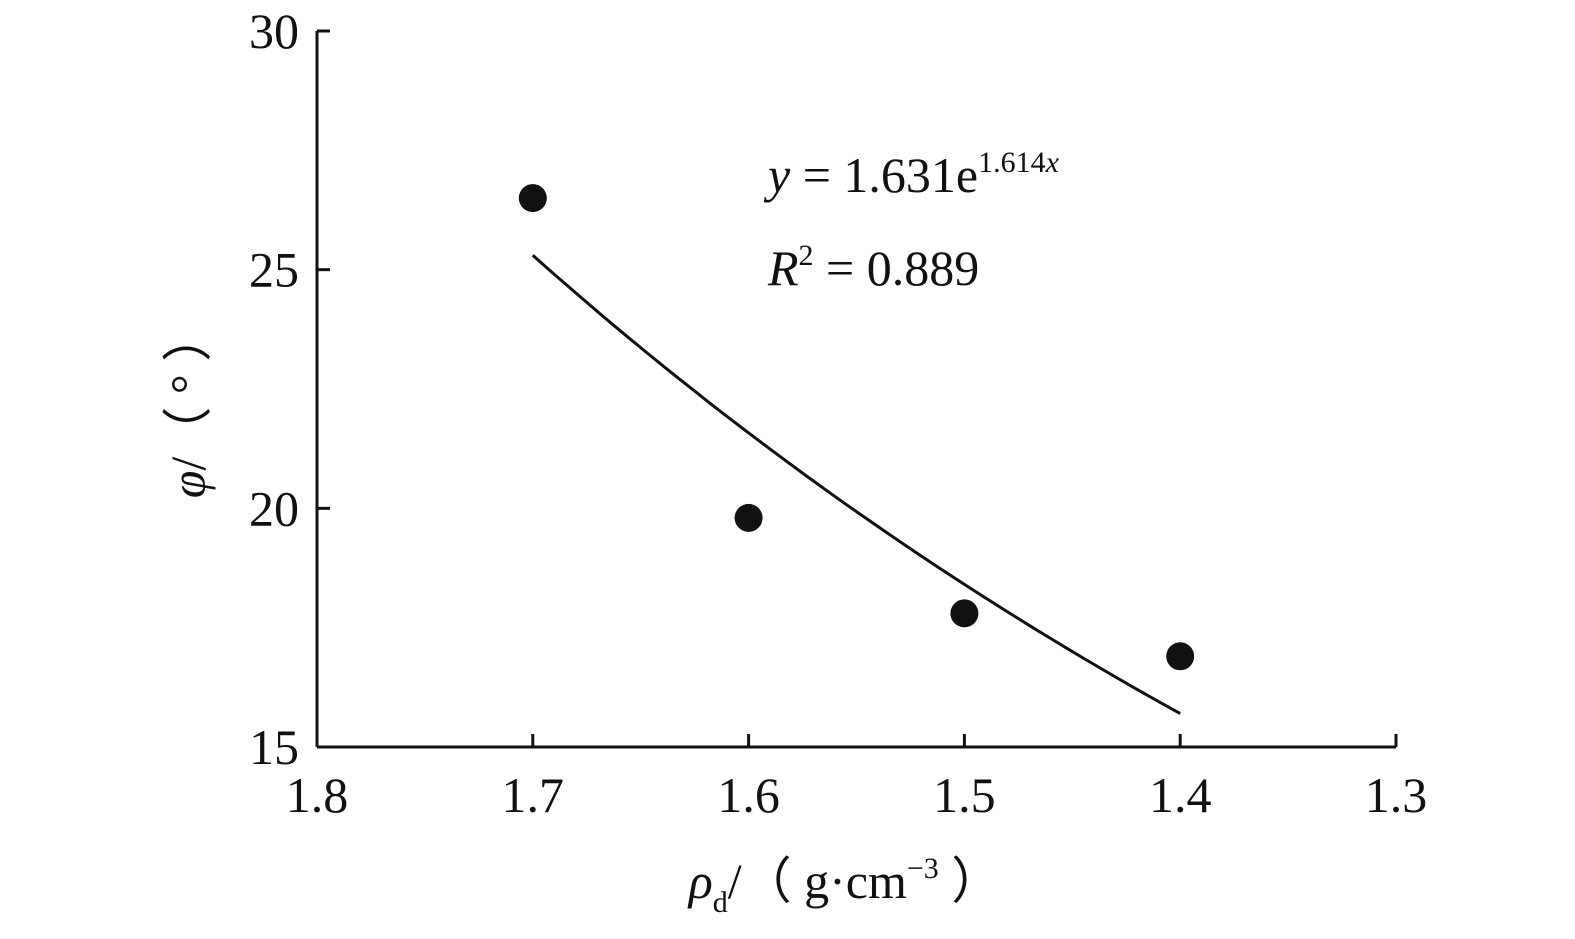 The width and height of the screenshot is (1575, 939). Describe the element at coordinates (1180, 795) in the screenshot. I see `x-tick-label: 1.4` at that location.